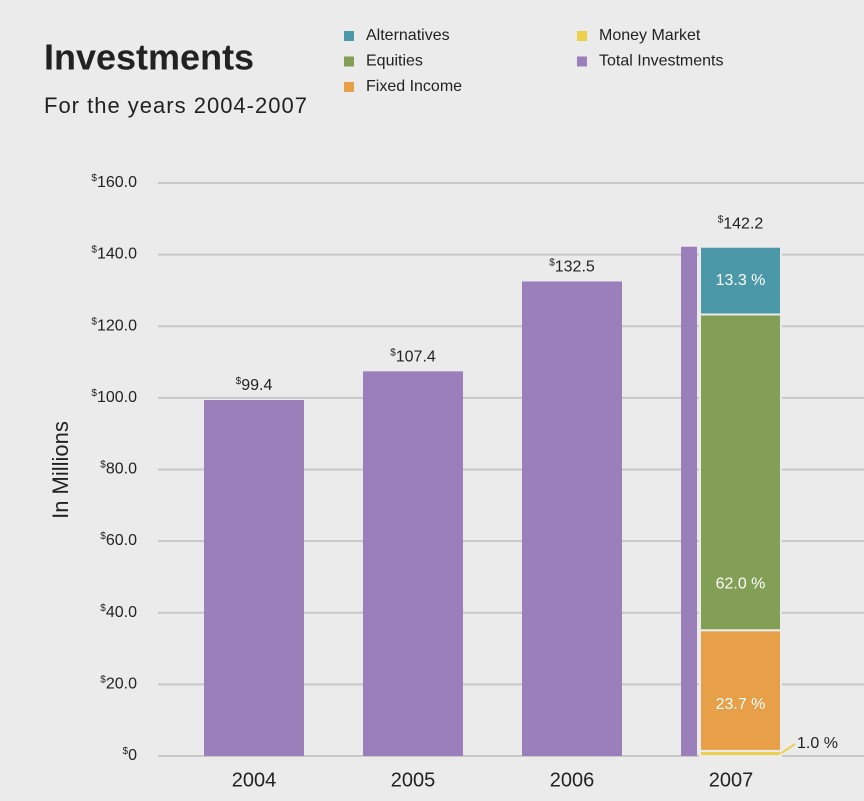 The height and width of the screenshot is (801, 864). Describe the element at coordinates (254, 385) in the screenshot. I see `value-label: $99.4` at that location.